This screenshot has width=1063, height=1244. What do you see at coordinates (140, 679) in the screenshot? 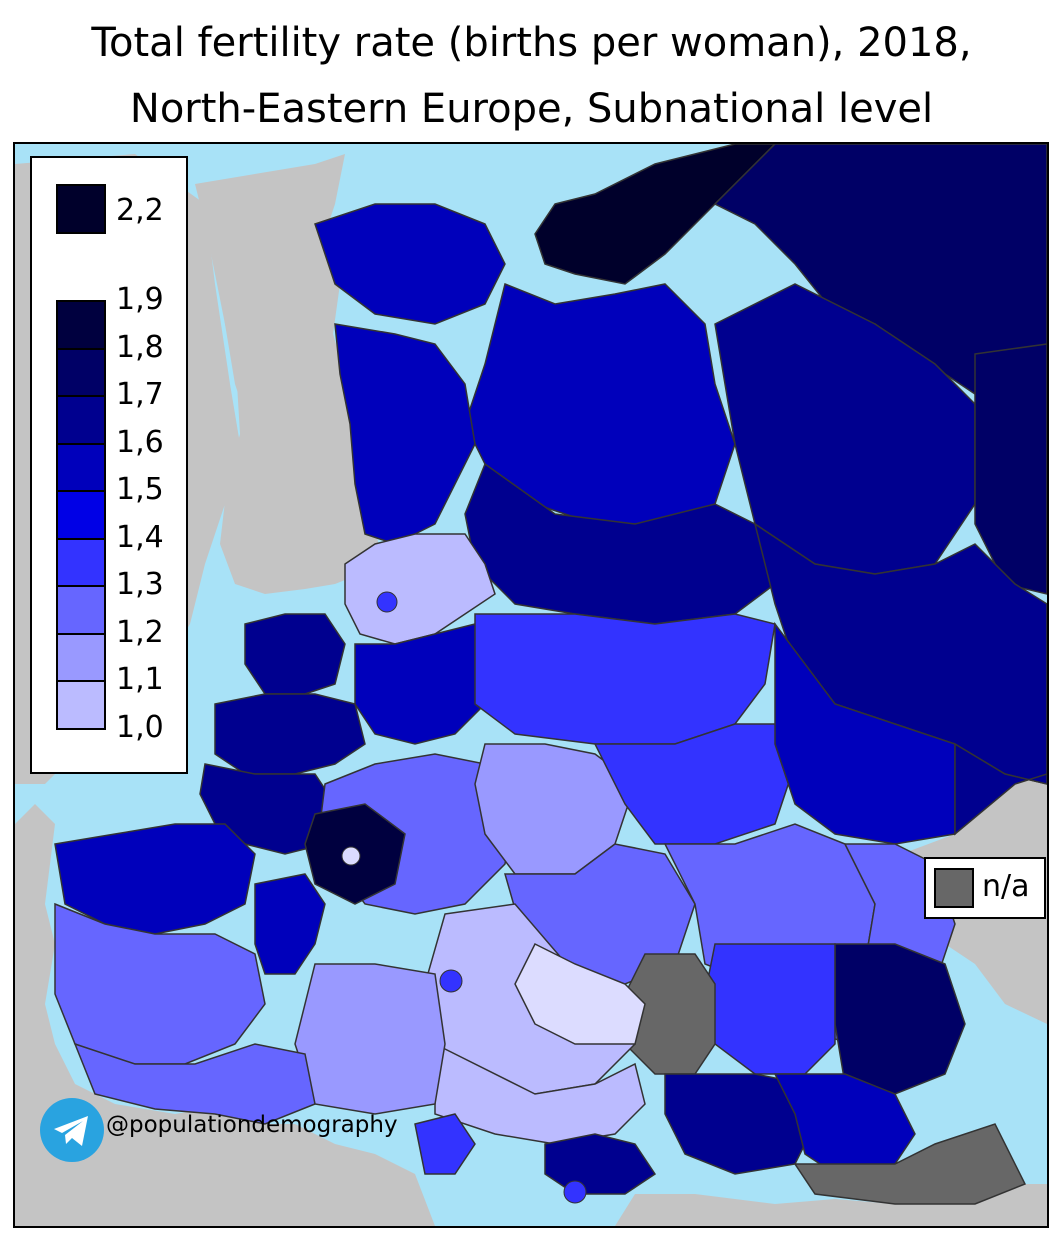
I see `legend-scale-label: 1,1` at bounding box center [140, 679].